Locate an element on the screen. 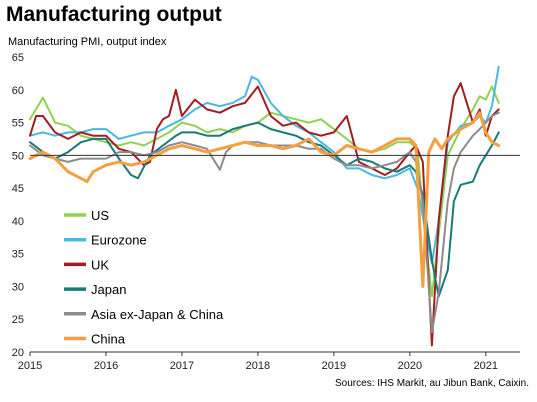 This screenshot has width=537, height=402. y-tick-label: 25 is located at coordinates (18, 320).